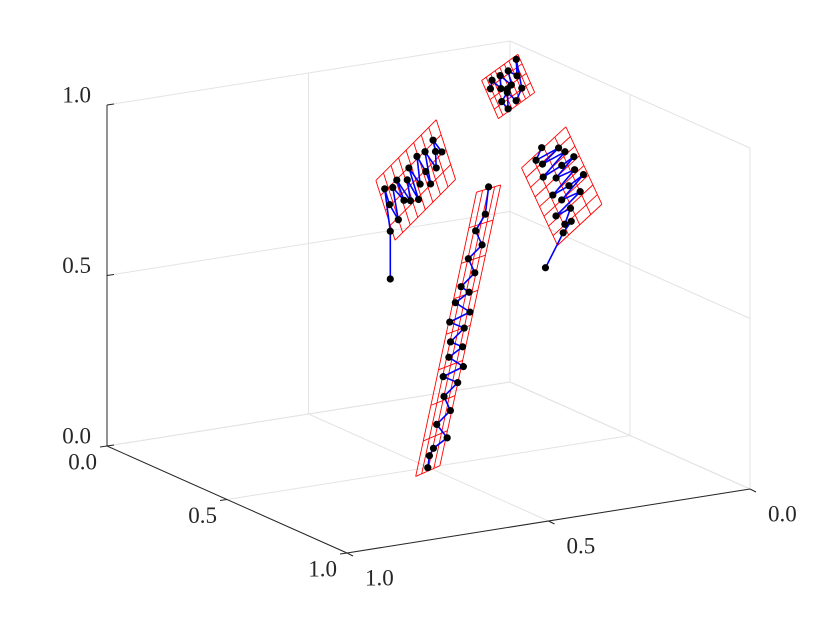  What do you see at coordinates (322, 568) in the screenshot?
I see `x-tick-label: 1.0` at bounding box center [322, 568].